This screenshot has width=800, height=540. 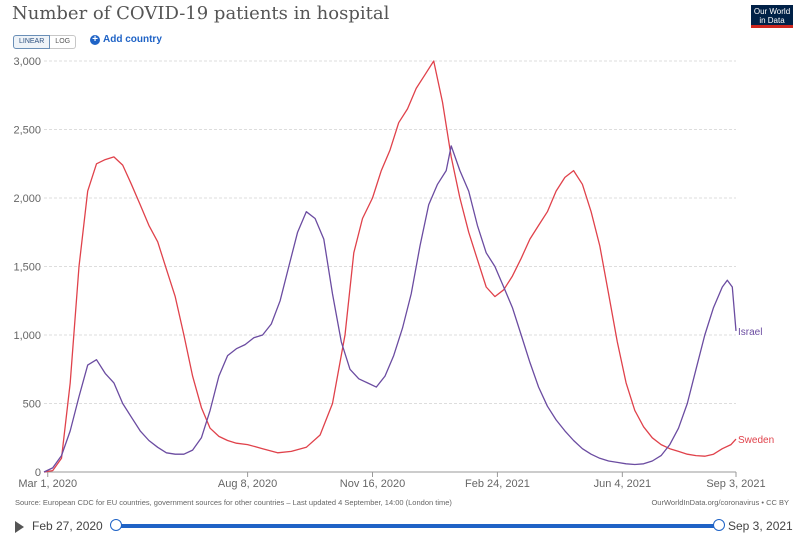 I want to click on x-tick-label: Aug 8, 2020, so click(x=247, y=484).